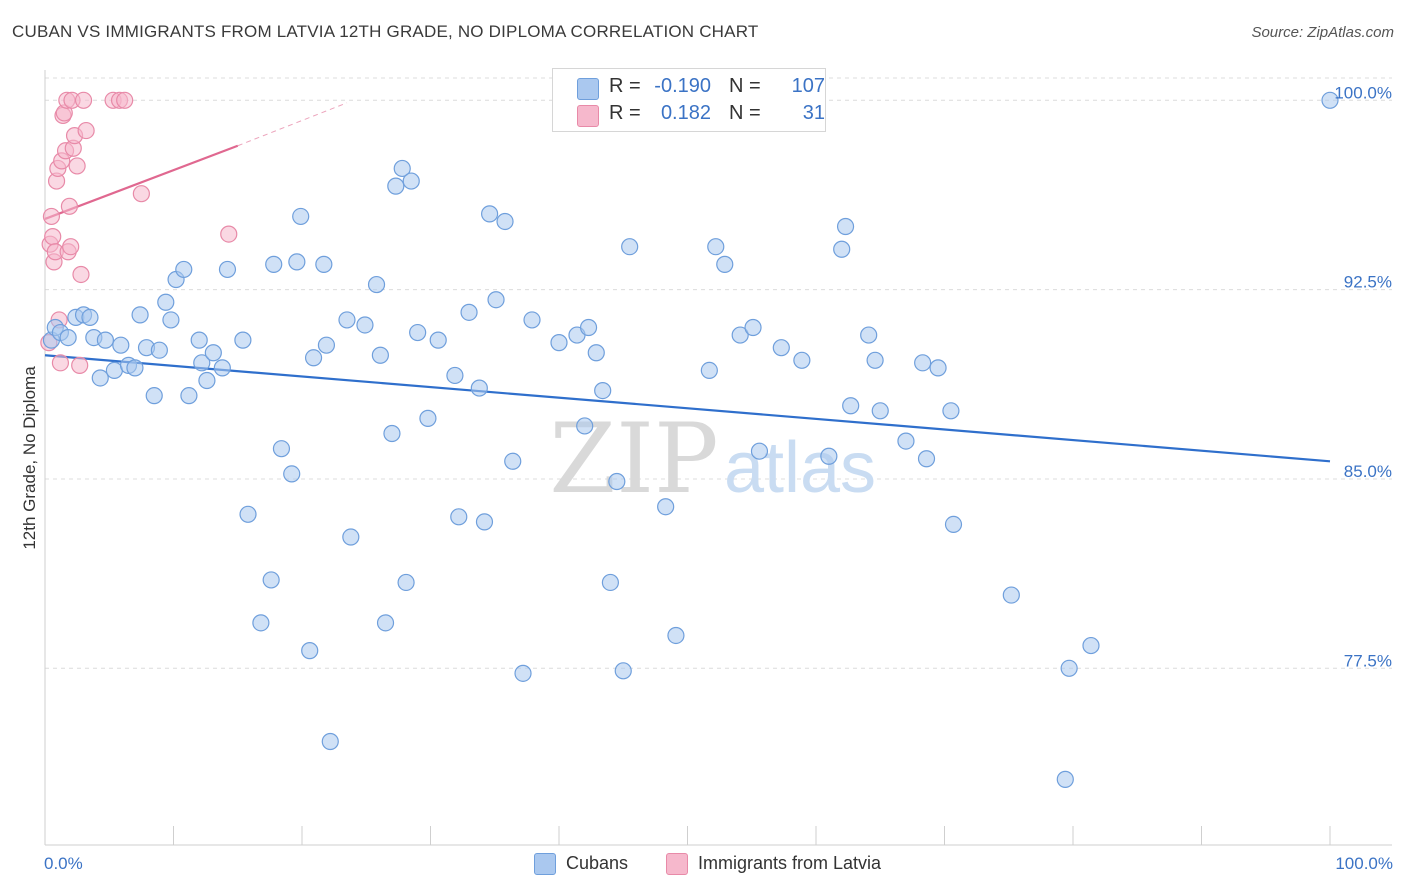  Describe the element at coordinates (790, 863) in the screenshot. I see `bottom-legend-label-latvia: Immigrants from Latvia` at that location.